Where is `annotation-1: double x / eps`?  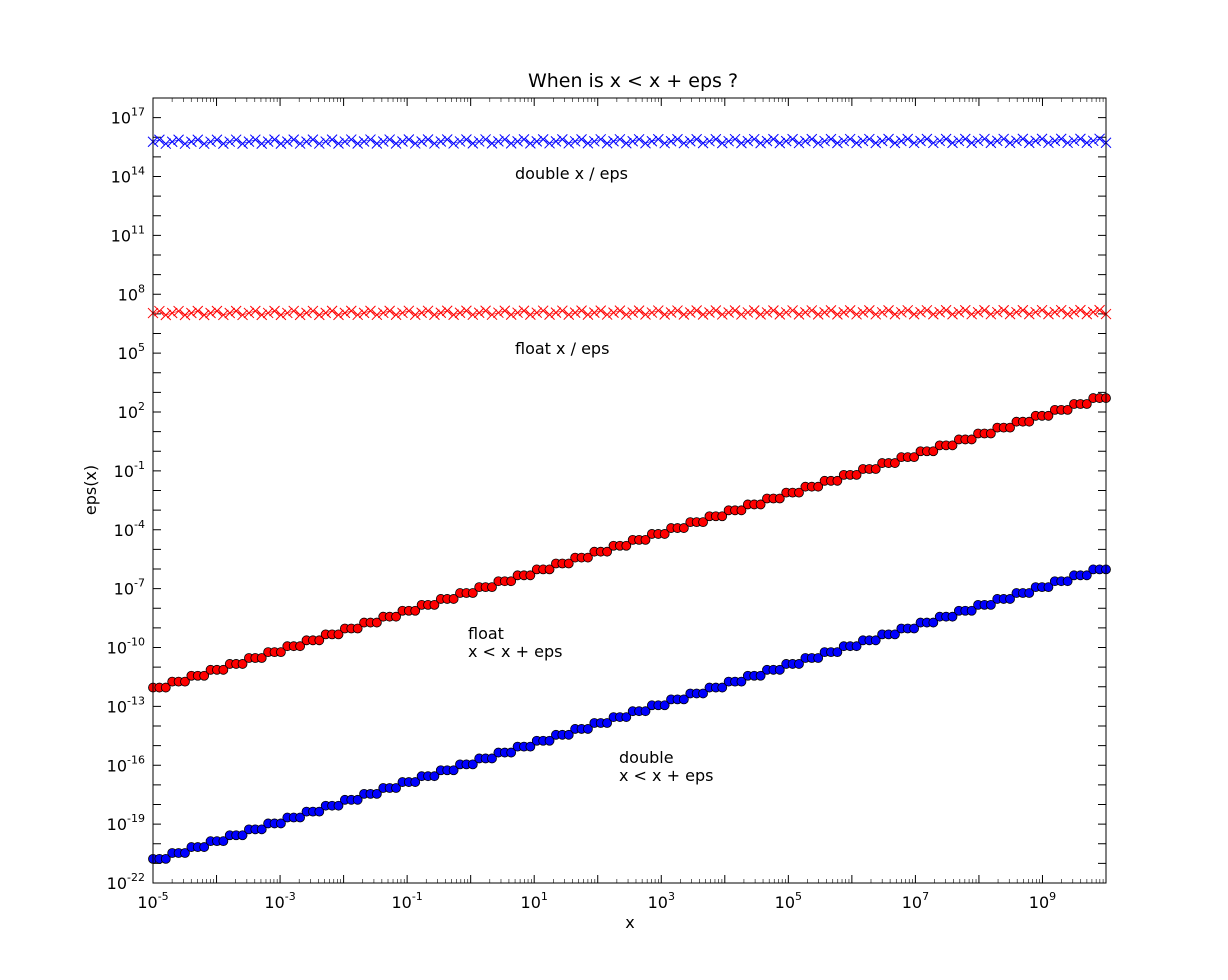
annotation-1: double x / eps is located at coordinates (571, 173).